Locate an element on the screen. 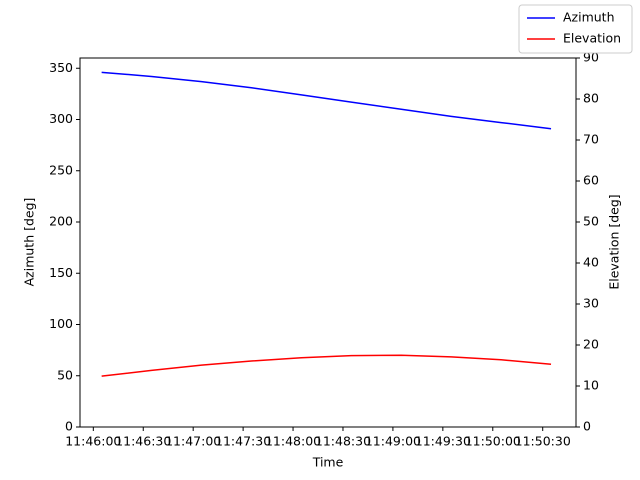 This screenshot has width=640, height=480. y2-tick-label: 20 is located at coordinates (591, 344).